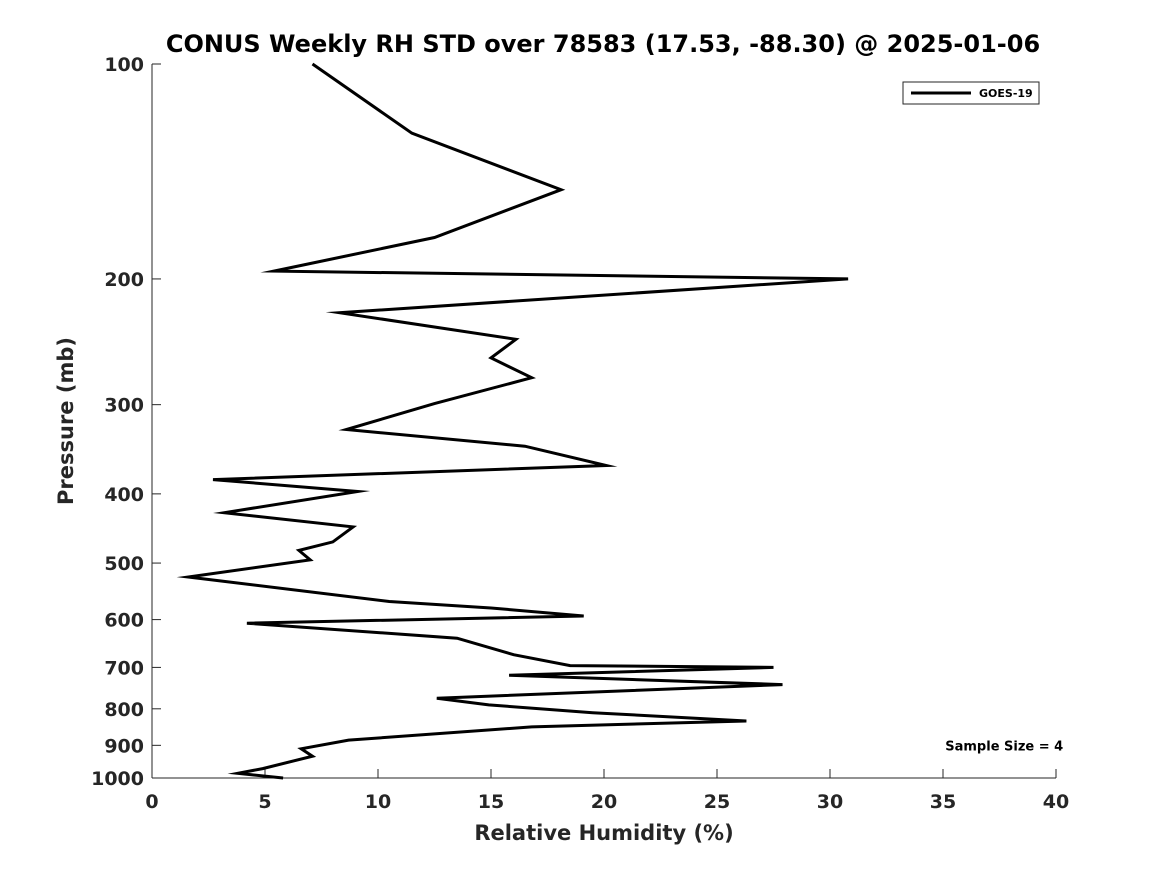  What do you see at coordinates (1056, 802) in the screenshot?
I see `x-tick-label: 40` at bounding box center [1056, 802].